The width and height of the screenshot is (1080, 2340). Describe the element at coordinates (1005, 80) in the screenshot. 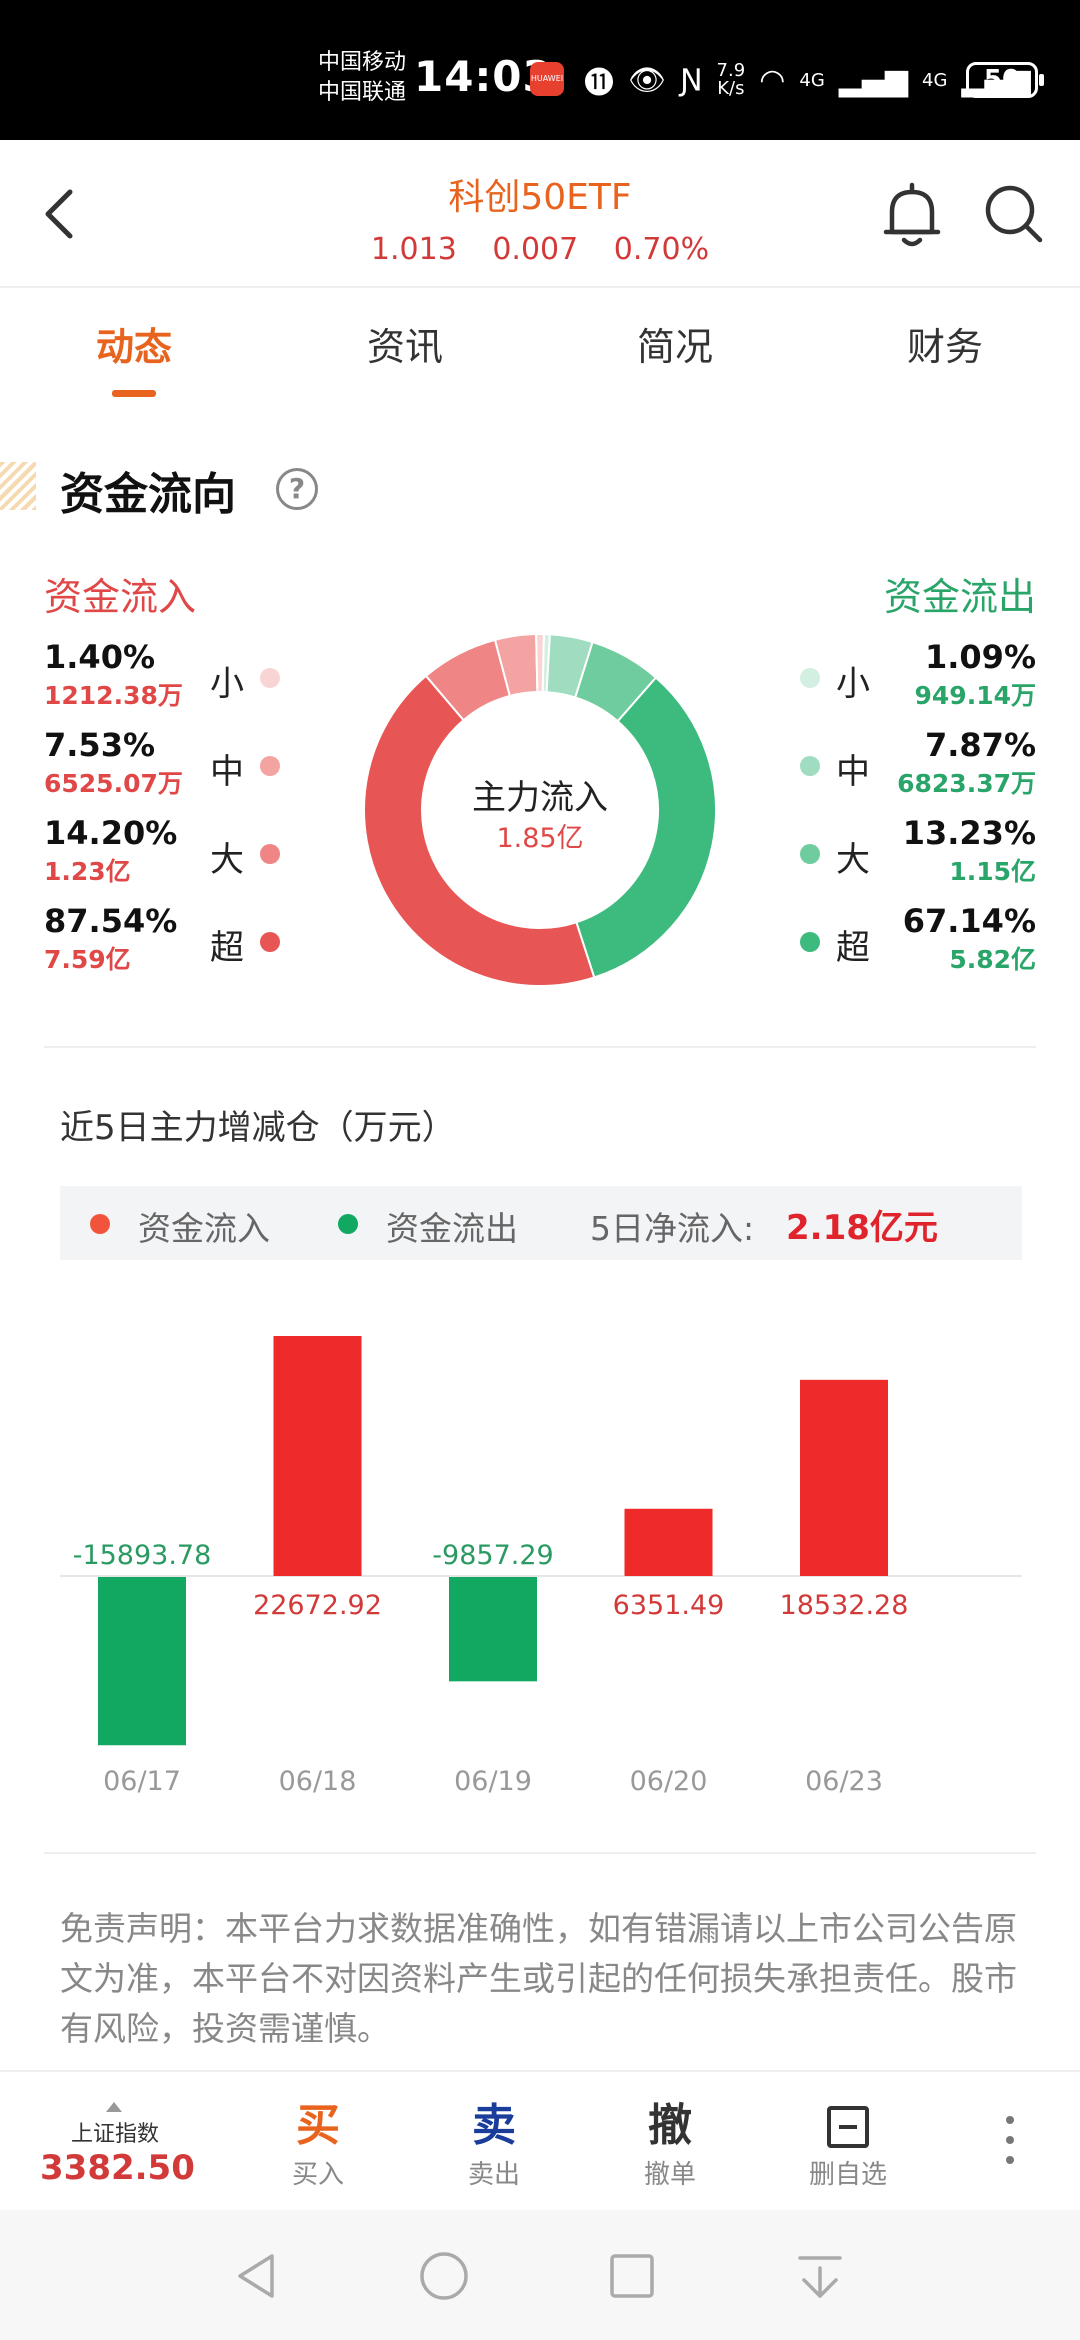

I see `battery-icon: 50` at that location.